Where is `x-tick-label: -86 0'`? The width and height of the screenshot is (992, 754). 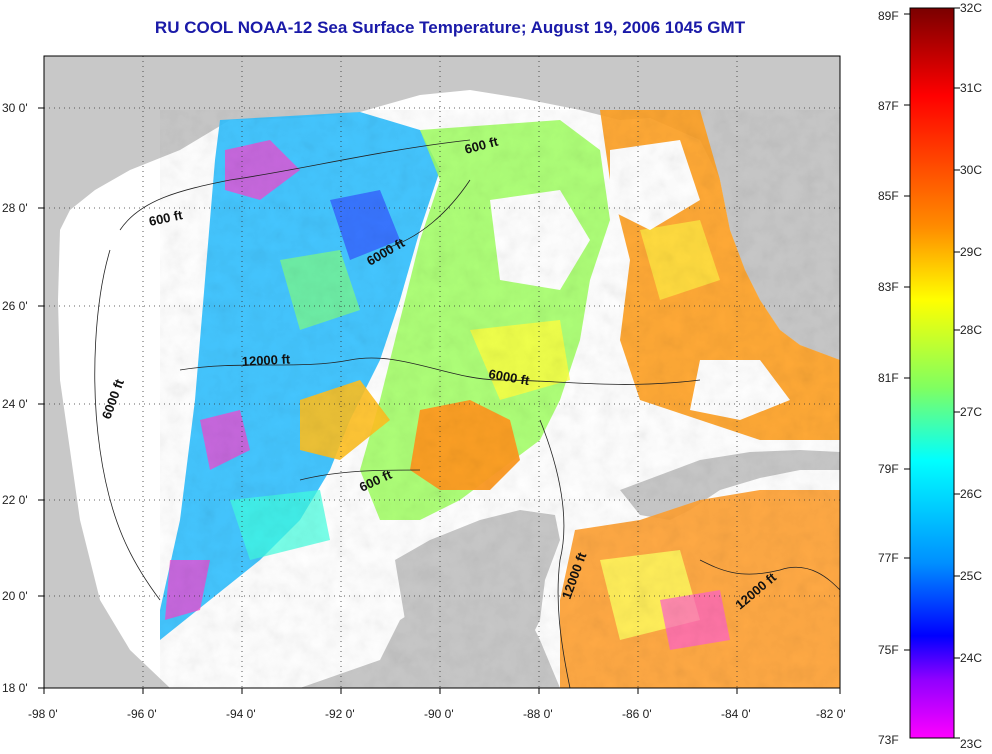 x-tick-label: -86 0' is located at coordinates (637, 714).